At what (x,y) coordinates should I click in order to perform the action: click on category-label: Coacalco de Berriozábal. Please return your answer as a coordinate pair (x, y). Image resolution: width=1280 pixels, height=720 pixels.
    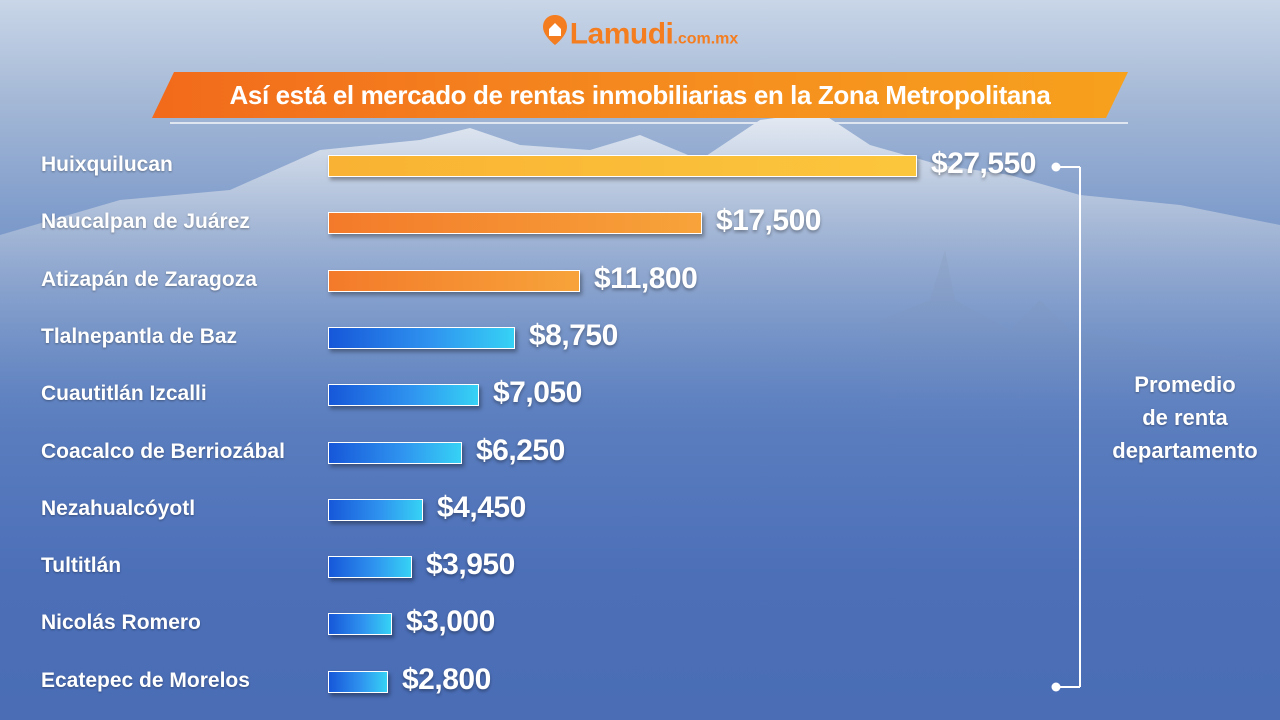
    Looking at the image, I should click on (163, 451).